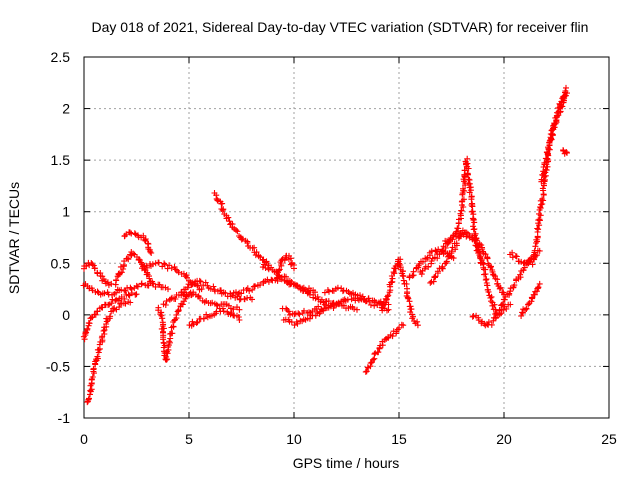  Describe the element at coordinates (189, 439) in the screenshot. I see `x-tick-label: 5` at that location.